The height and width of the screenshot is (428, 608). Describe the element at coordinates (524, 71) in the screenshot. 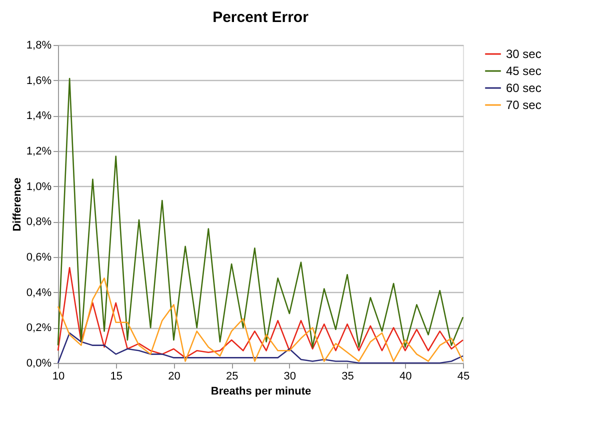

I see `legend-label: 45 sec` at that location.